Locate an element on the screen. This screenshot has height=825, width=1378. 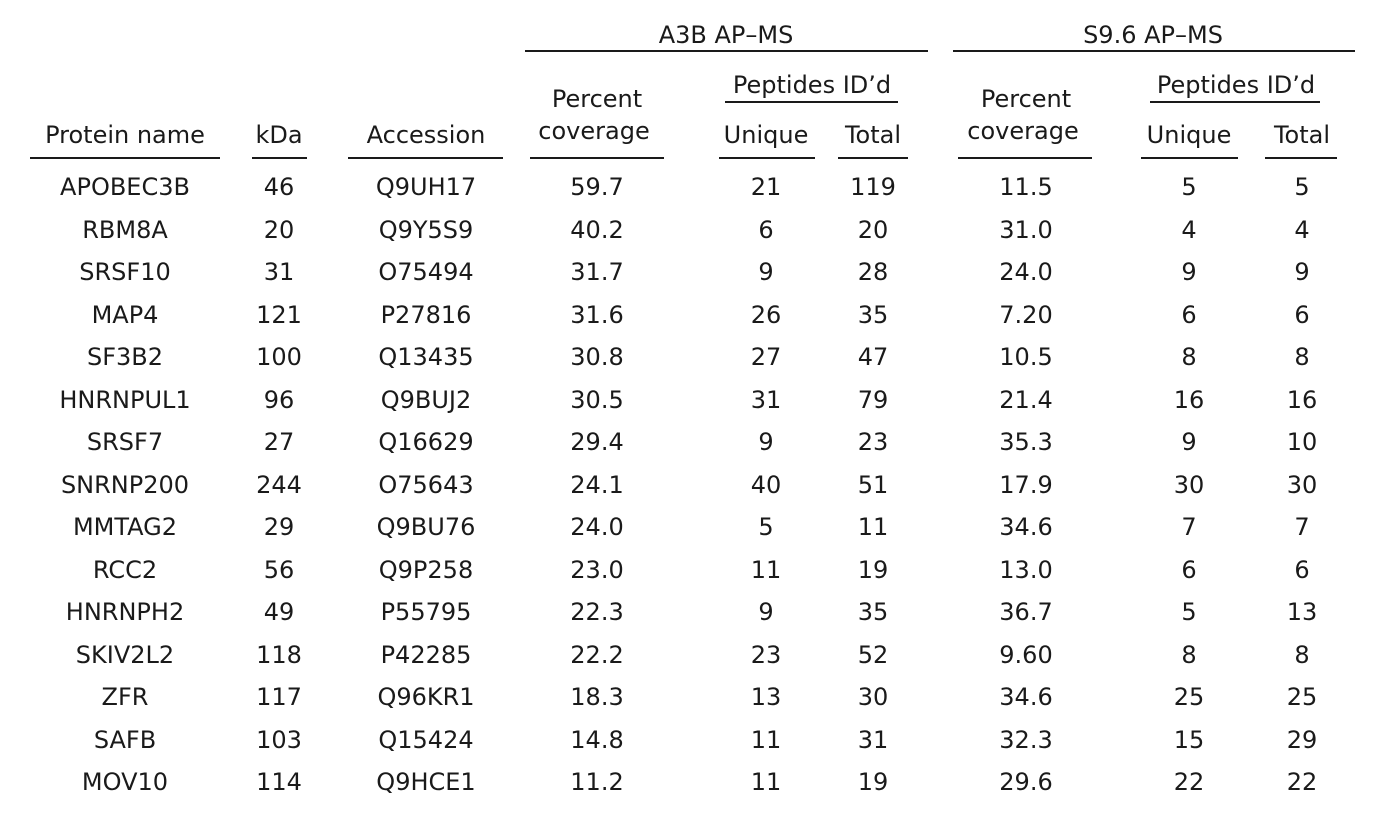
cell-a3b-percent-coverage: 30.5 is located at coordinates (597, 399).